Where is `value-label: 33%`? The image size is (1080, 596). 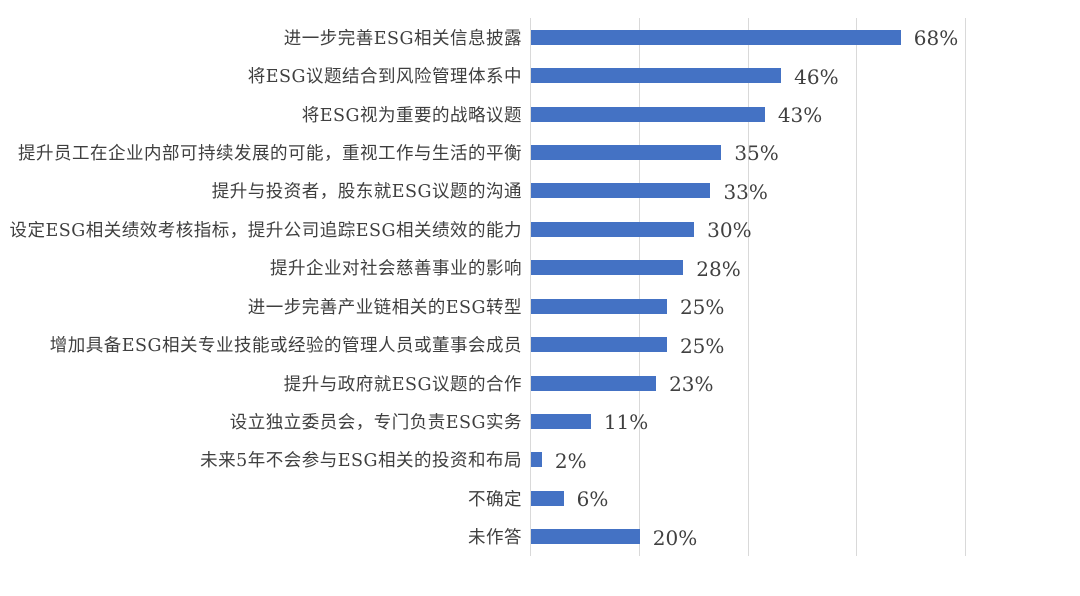
value-label: 33% is located at coordinates (745, 191).